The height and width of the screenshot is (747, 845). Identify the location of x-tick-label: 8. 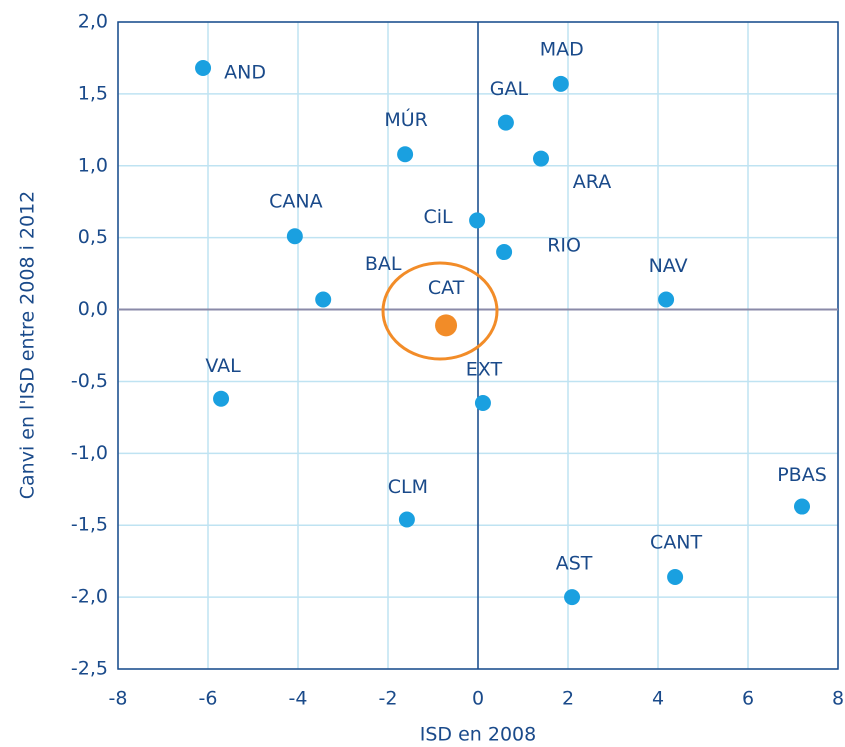
(838, 699).